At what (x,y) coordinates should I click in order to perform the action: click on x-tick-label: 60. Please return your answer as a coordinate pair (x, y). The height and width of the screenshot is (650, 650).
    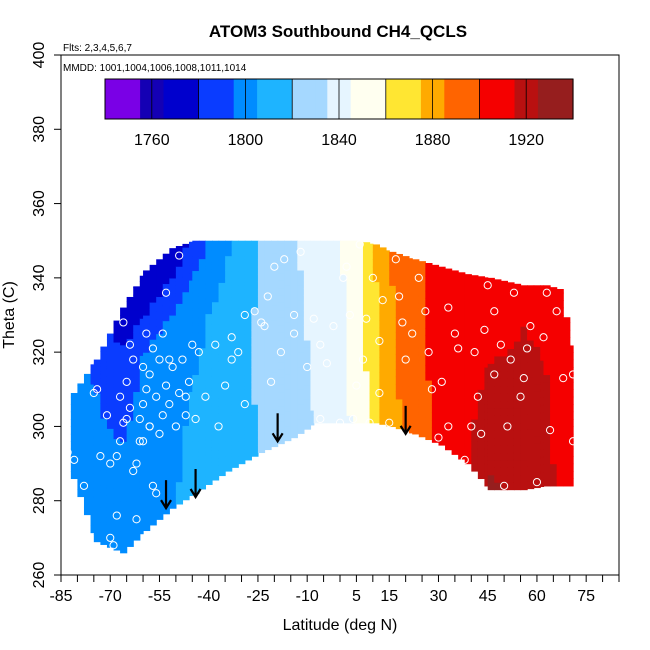
    Looking at the image, I should click on (537, 596).